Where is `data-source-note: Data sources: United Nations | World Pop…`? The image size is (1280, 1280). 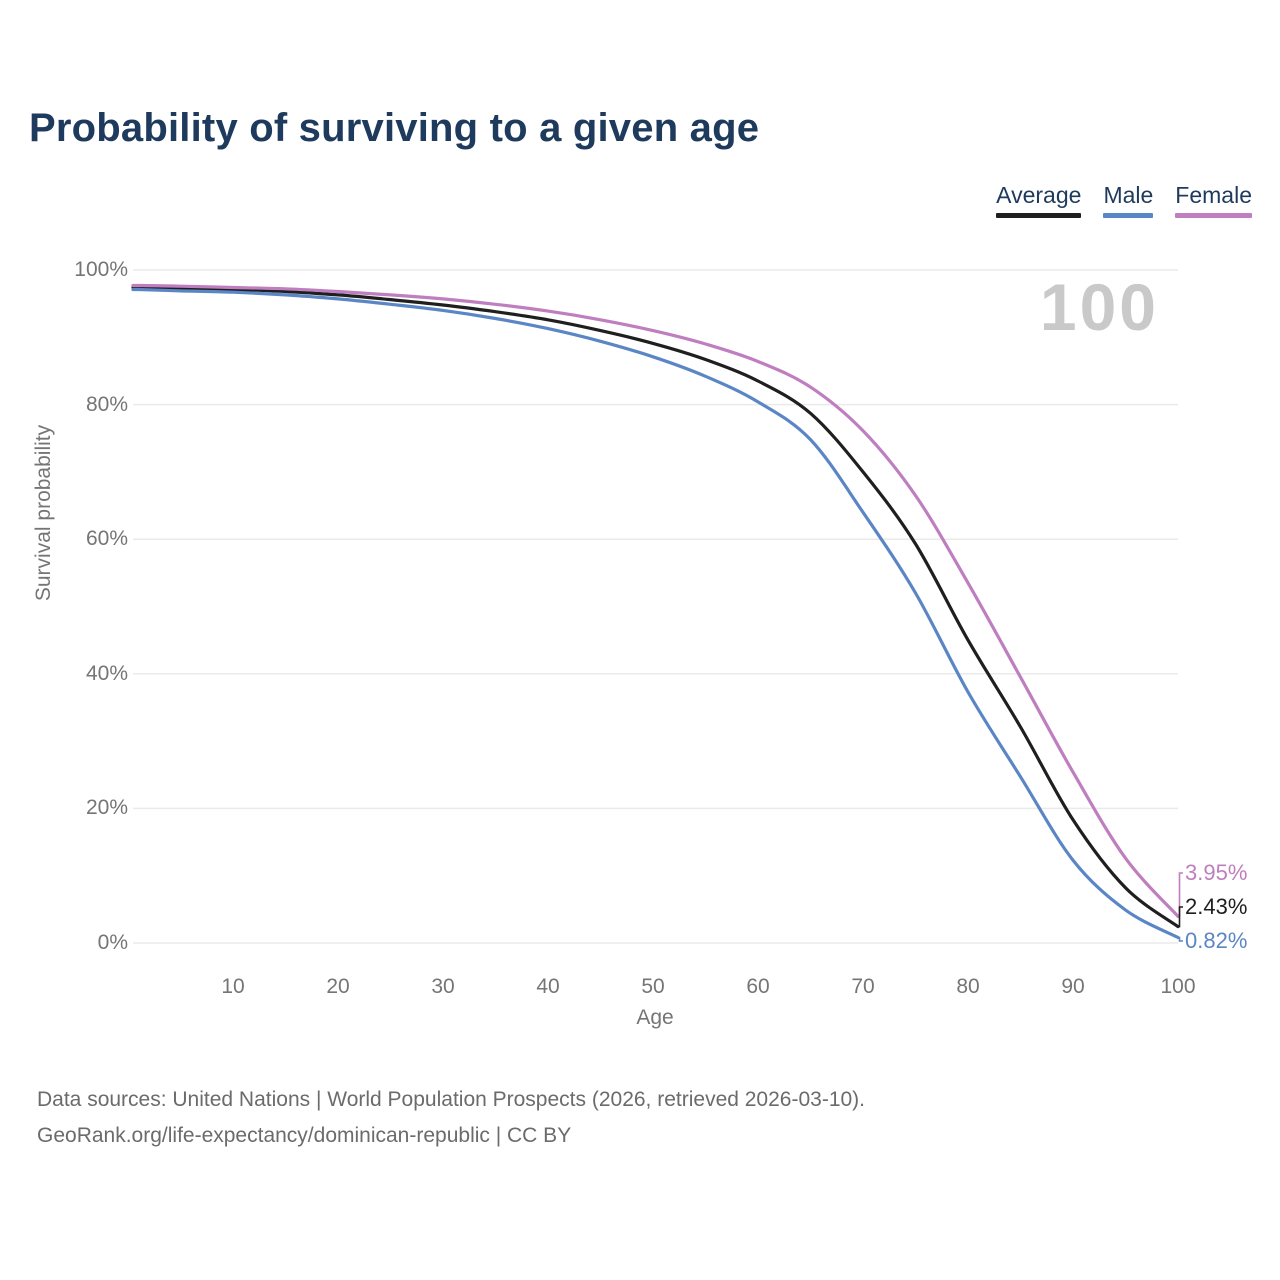 data-source-note: Data sources: United Nations | World Pop… is located at coordinates (451, 1118).